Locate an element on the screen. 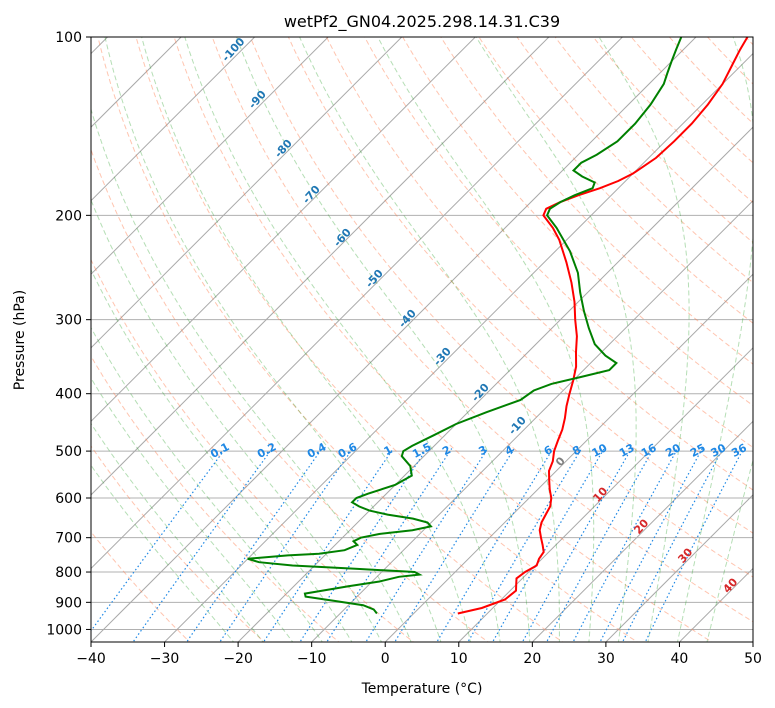 The image size is (775, 708). x-tick-label: 0 is located at coordinates (385, 659).